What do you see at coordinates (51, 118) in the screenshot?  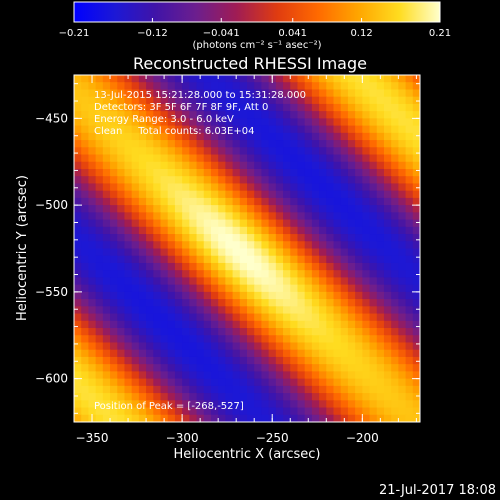 I see `y-tick-label: −450` at bounding box center [51, 118].